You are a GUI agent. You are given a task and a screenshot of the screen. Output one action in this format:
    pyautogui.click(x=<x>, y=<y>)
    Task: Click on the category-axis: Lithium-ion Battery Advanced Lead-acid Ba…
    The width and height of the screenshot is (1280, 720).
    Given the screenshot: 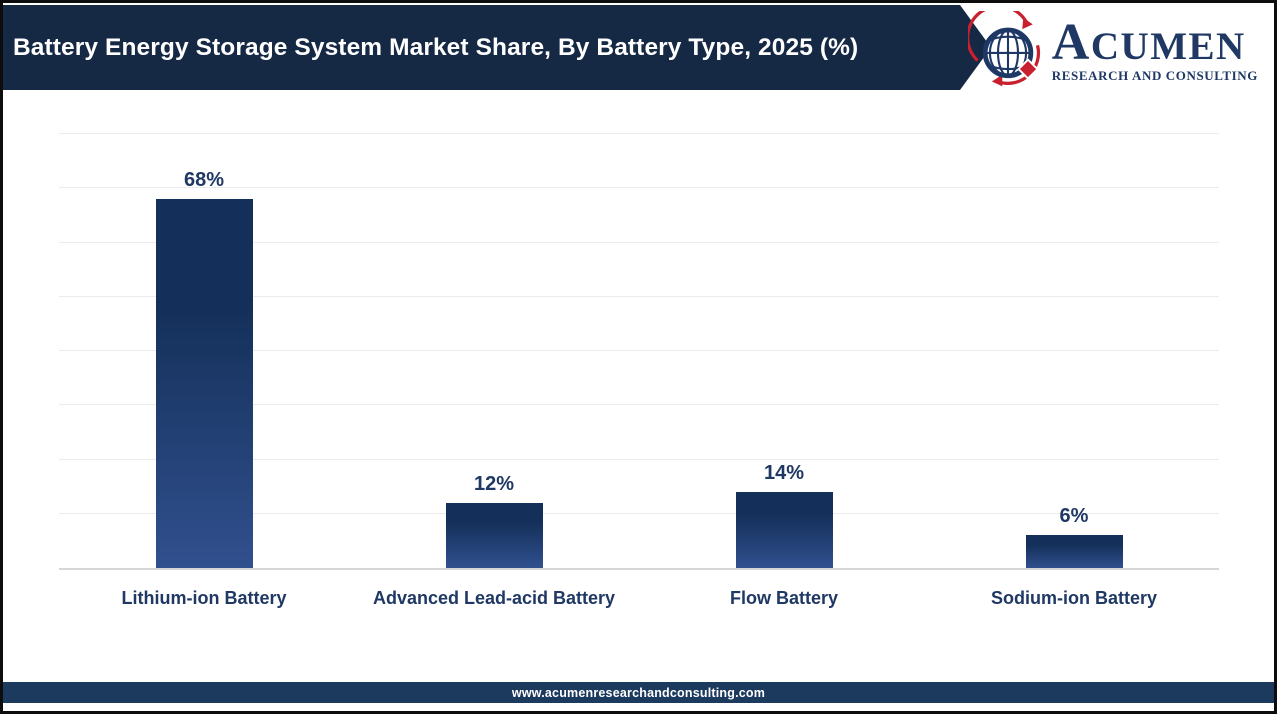 What is the action you would take?
    pyautogui.click(x=639, y=598)
    